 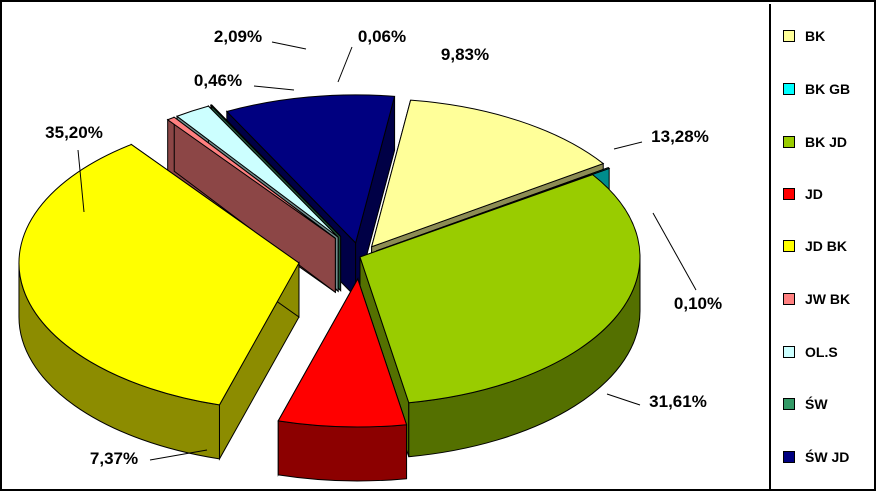 I want to click on pie-slice-jd, so click(x=342, y=352).